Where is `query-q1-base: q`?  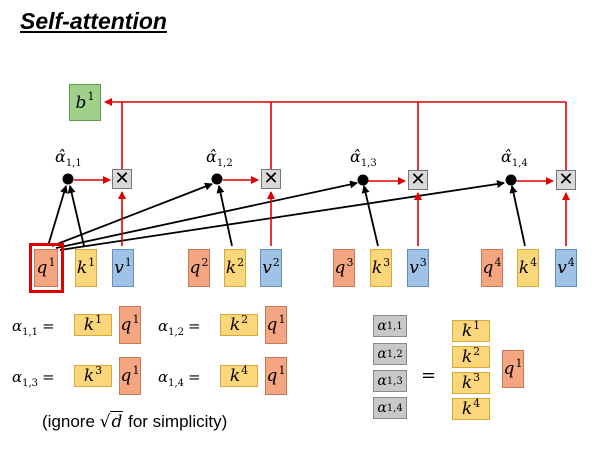 query-q1-base: q is located at coordinates (42, 268).